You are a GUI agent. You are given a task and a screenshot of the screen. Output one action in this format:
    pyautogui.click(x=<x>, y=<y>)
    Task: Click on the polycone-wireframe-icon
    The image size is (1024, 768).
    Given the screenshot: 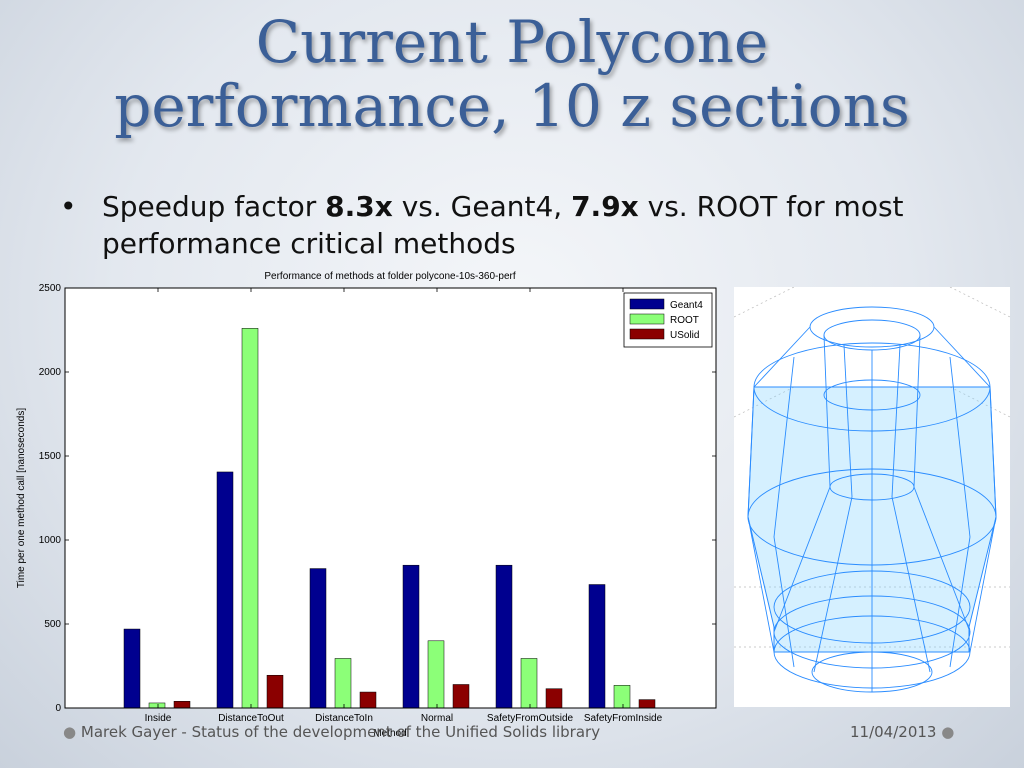 What is the action you would take?
    pyautogui.click(x=872, y=489)
    